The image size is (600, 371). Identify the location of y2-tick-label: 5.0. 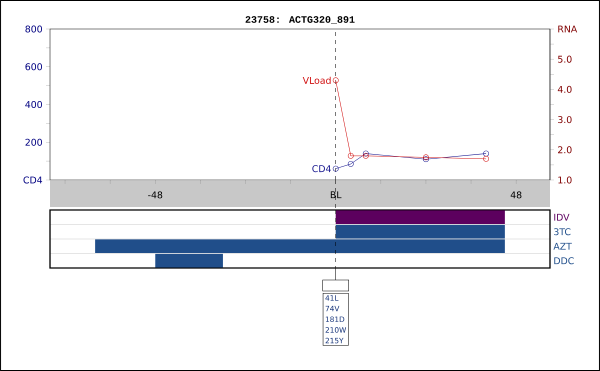
(565, 59).